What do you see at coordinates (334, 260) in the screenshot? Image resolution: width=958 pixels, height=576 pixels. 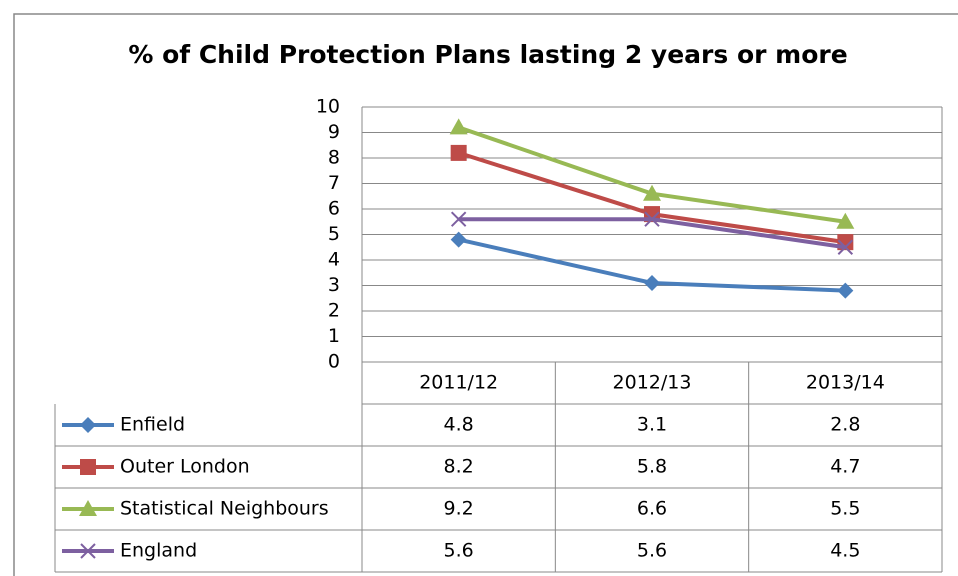 I see `y-tick-label: 4` at bounding box center [334, 260].